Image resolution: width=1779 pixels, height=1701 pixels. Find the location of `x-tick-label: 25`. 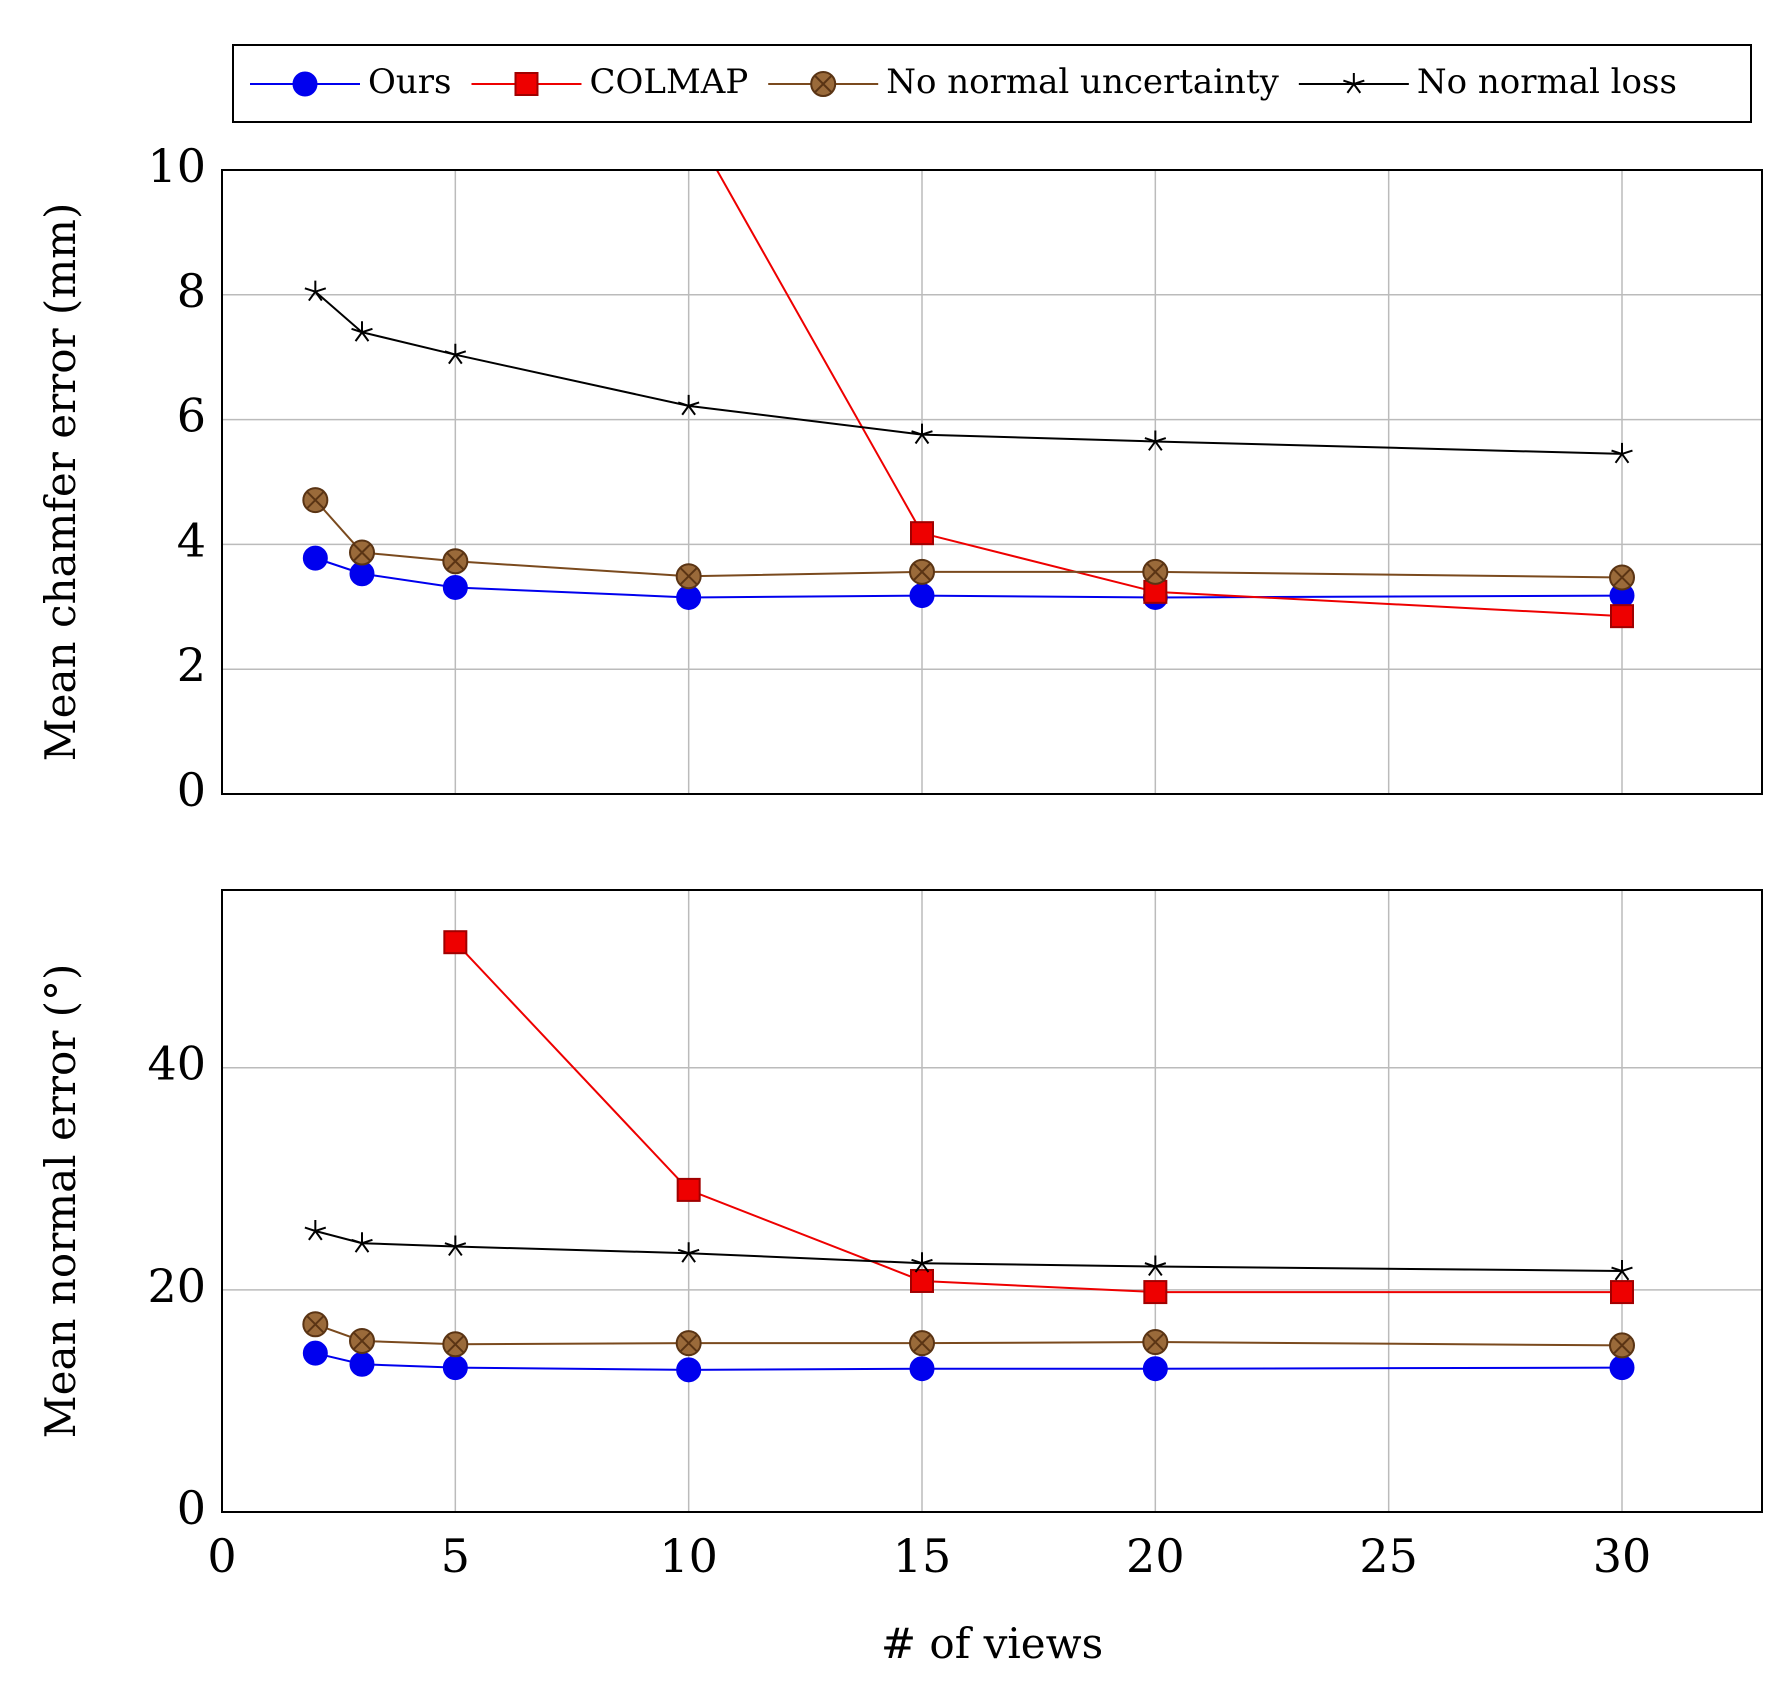

x-tick-label: 25 is located at coordinates (1388, 1556).